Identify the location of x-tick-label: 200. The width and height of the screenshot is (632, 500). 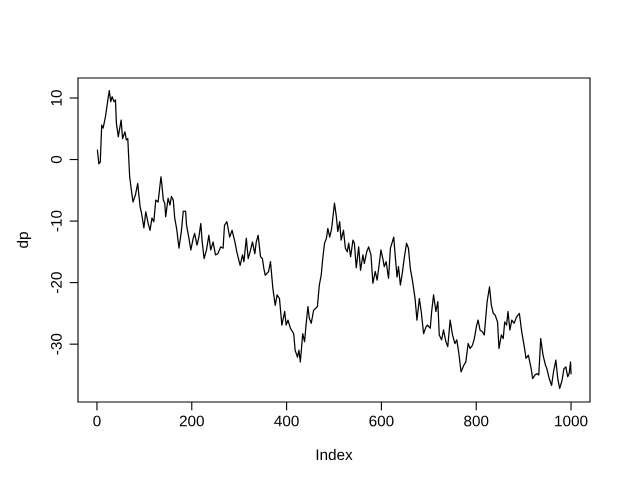
(192, 421).